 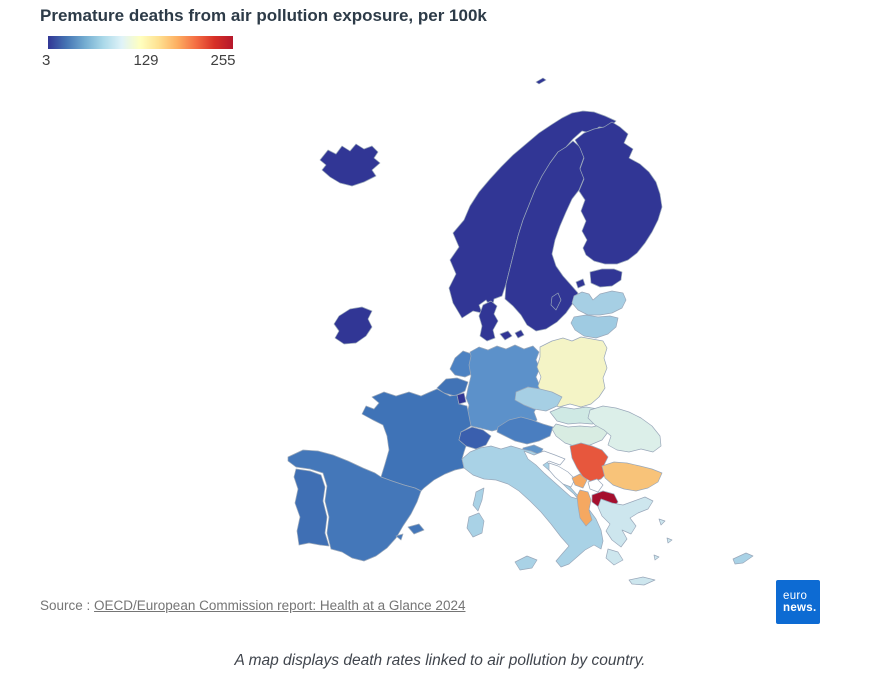 I want to click on country-belgium, so click(x=452, y=387).